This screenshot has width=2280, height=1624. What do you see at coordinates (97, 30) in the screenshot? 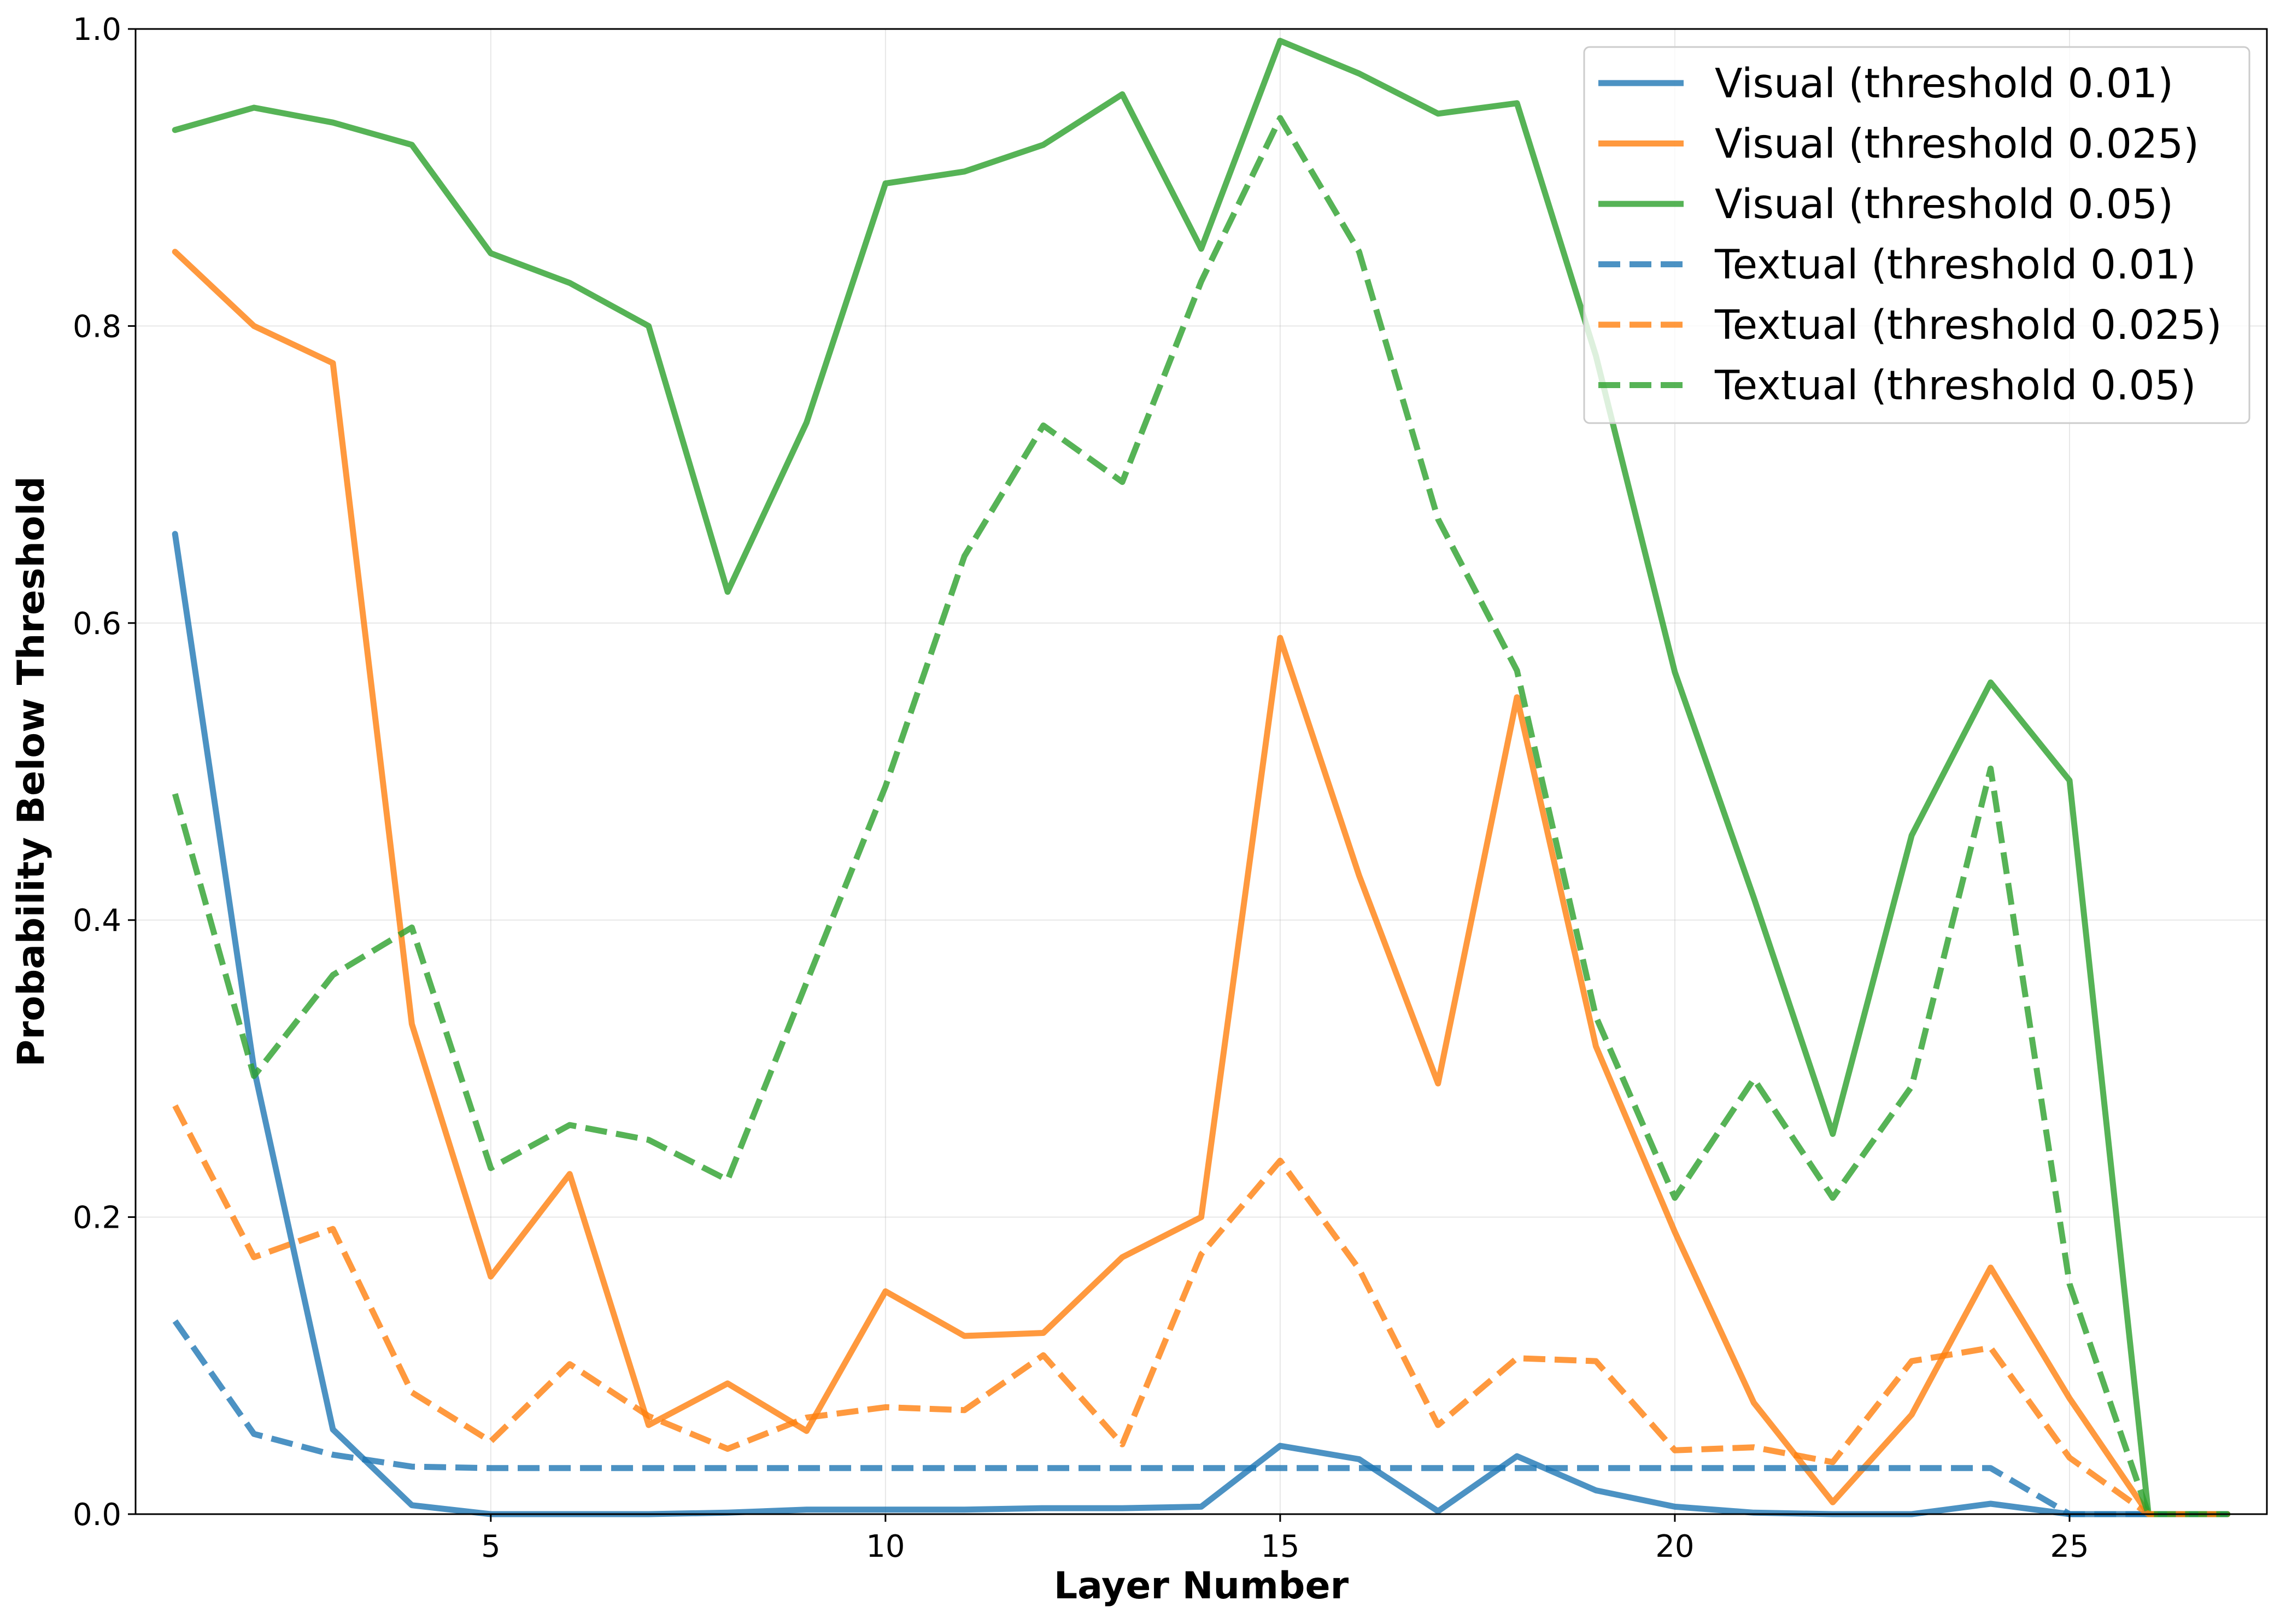
I see `y-tick-label: 1.0` at bounding box center [97, 30].